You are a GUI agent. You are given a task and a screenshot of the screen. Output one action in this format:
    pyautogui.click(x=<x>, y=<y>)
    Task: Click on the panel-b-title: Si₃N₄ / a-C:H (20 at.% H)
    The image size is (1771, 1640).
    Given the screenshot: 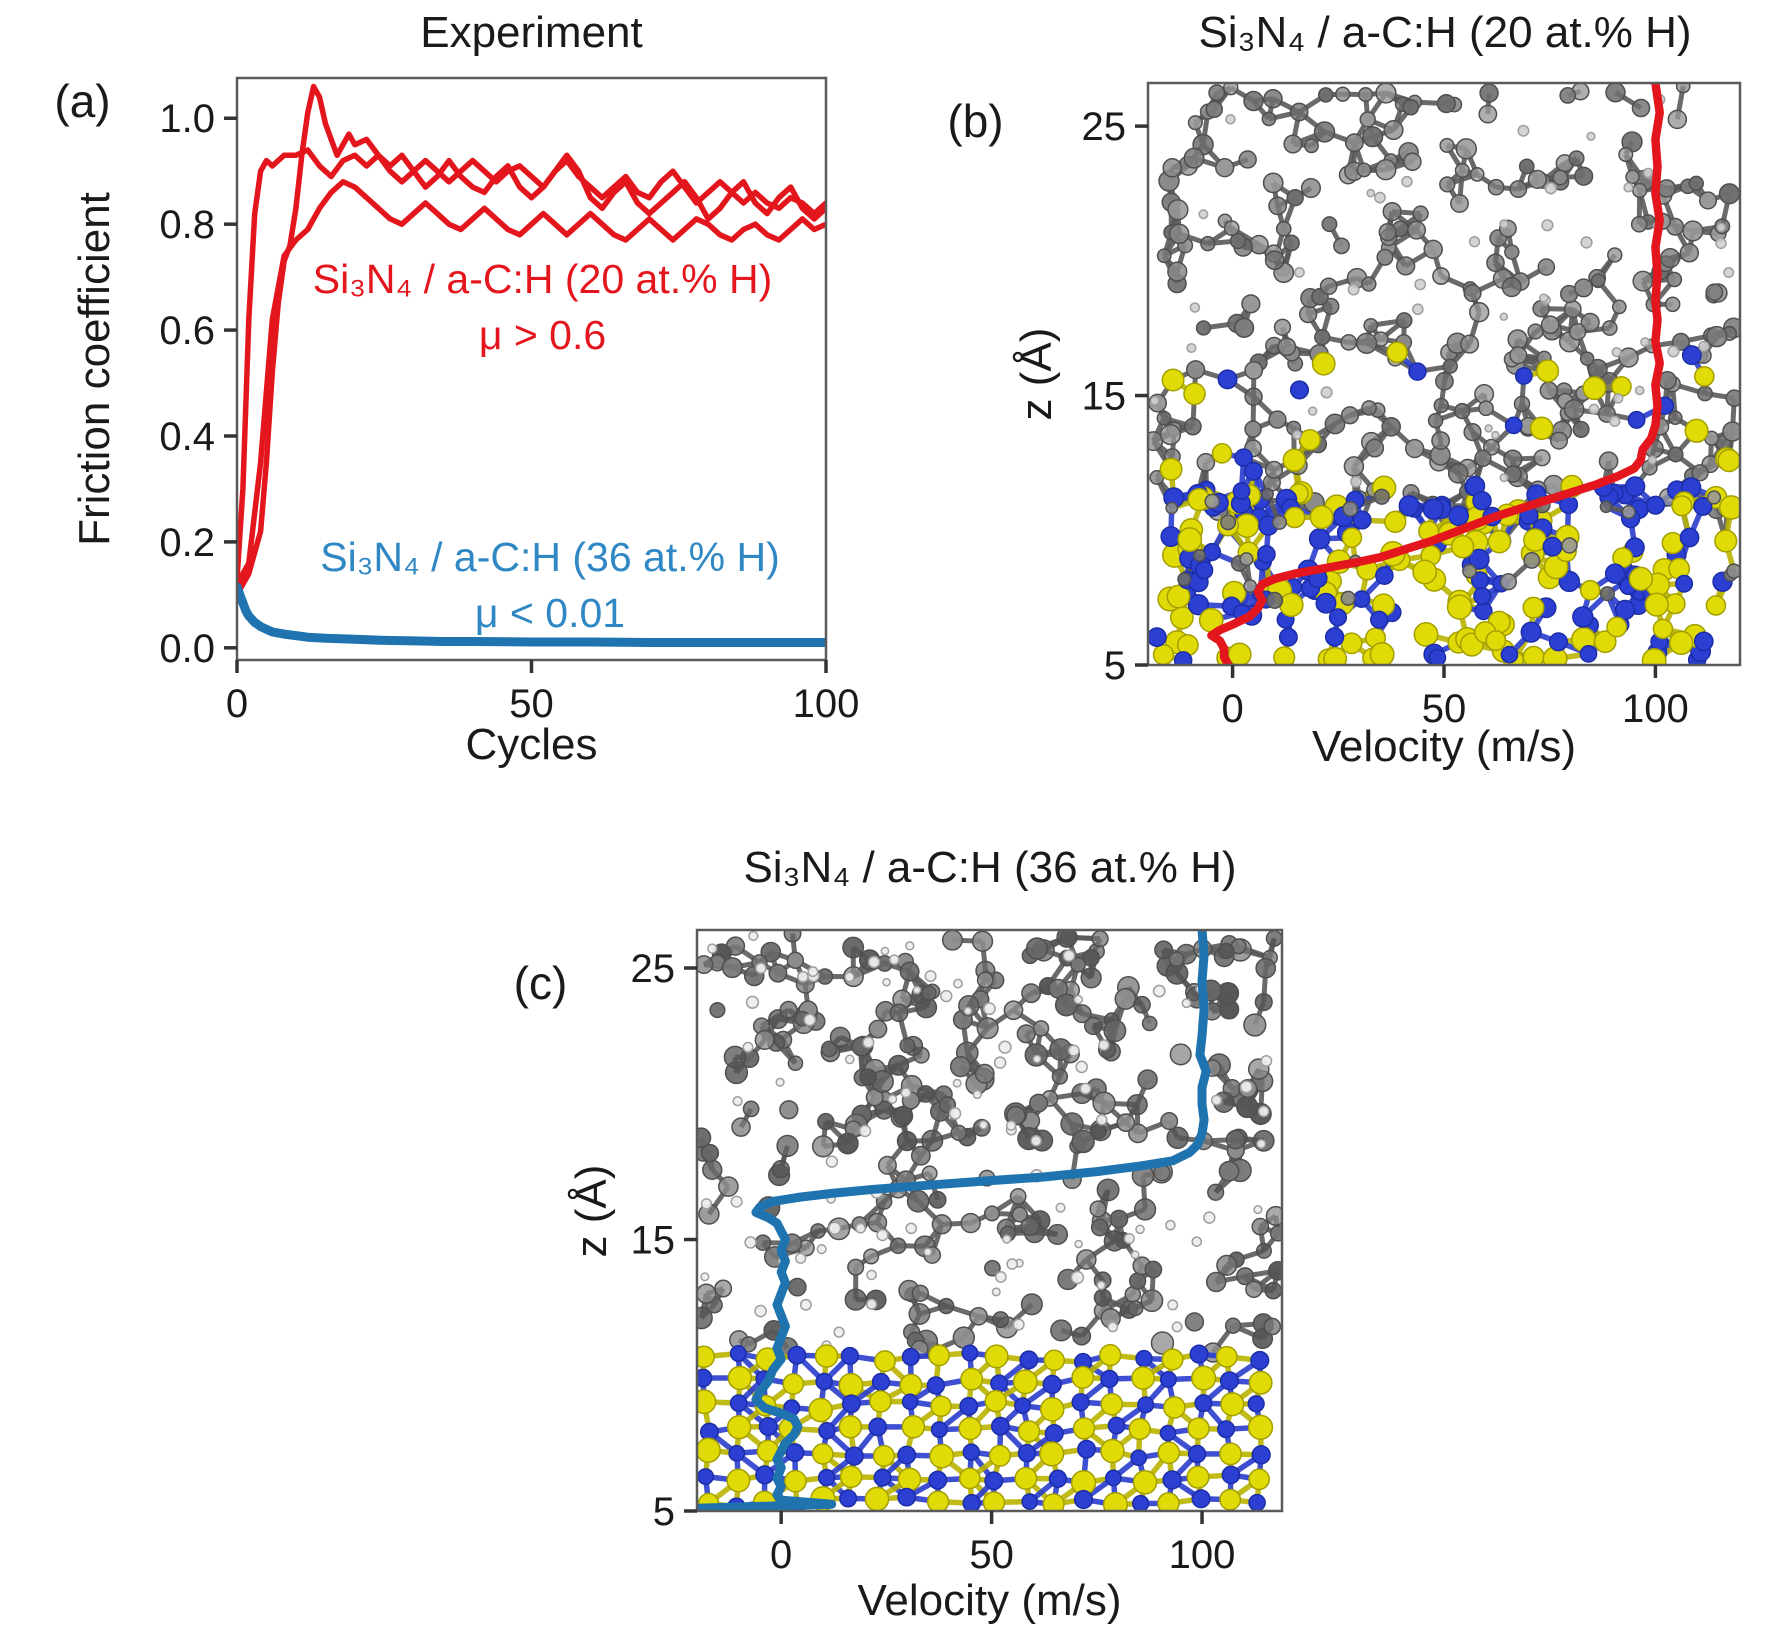 What is the action you would take?
    pyautogui.click(x=1445, y=32)
    